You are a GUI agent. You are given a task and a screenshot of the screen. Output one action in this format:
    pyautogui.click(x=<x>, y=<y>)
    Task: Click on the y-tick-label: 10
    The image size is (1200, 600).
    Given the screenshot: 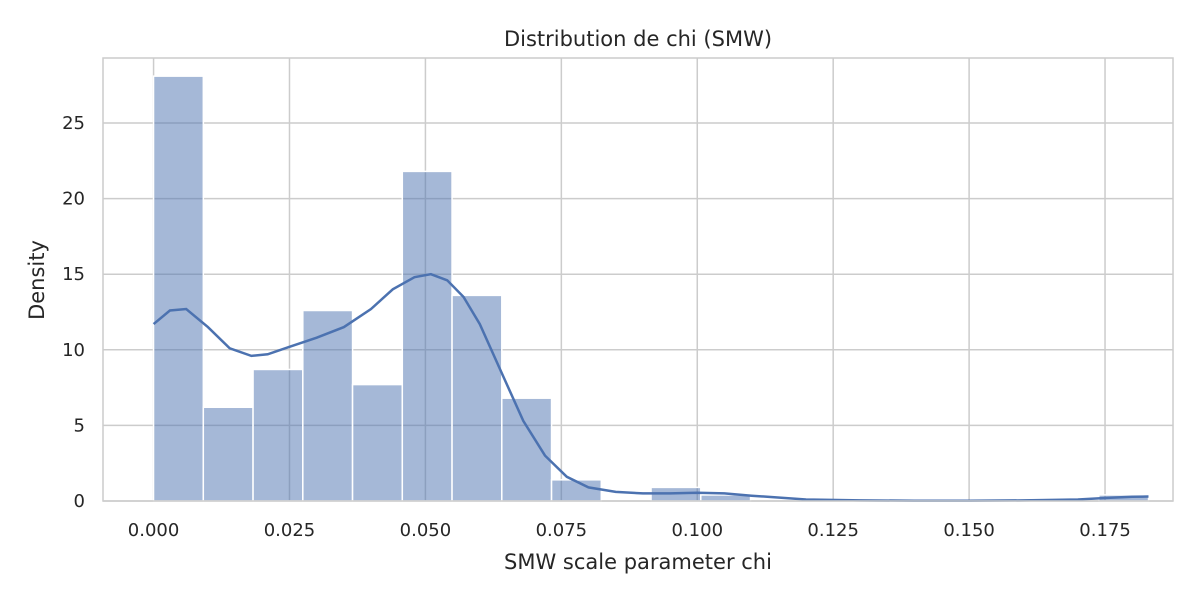 What is the action you would take?
    pyautogui.click(x=73, y=350)
    